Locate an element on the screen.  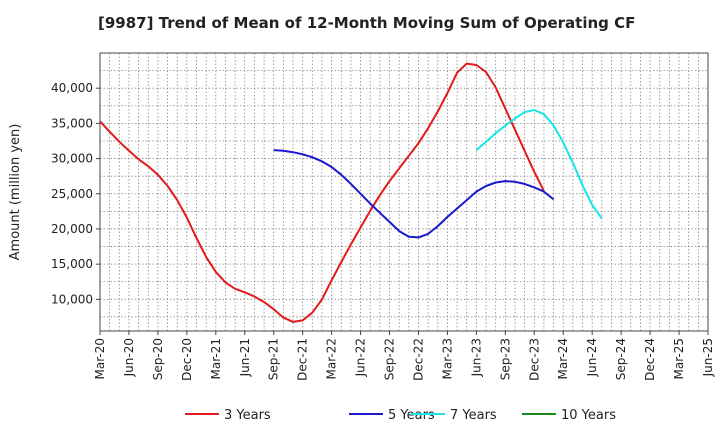
y-tick-label: 40,000 is located at coordinates (72, 88).